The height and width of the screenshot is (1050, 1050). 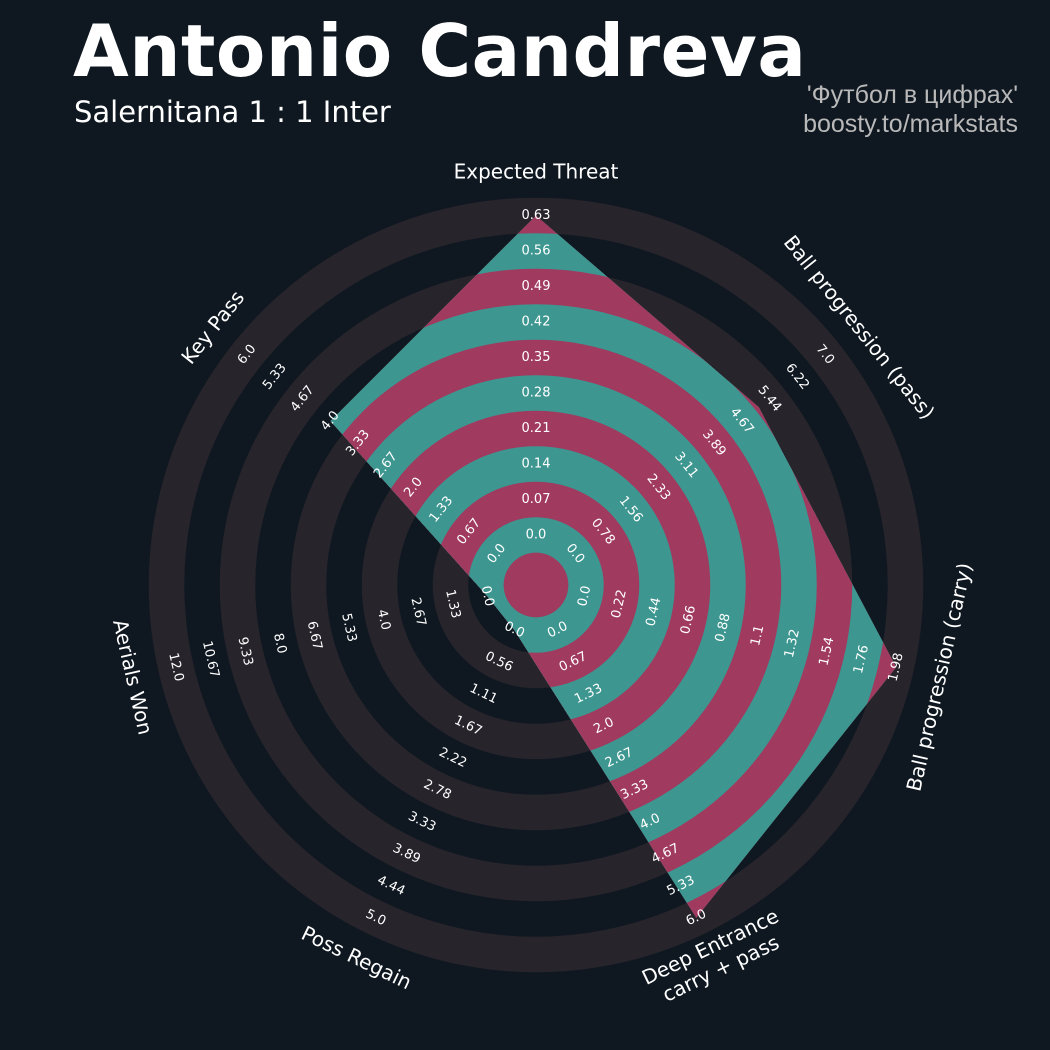 What do you see at coordinates (792, 644) in the screenshot?
I see `tick-label: 1.32` at bounding box center [792, 644].